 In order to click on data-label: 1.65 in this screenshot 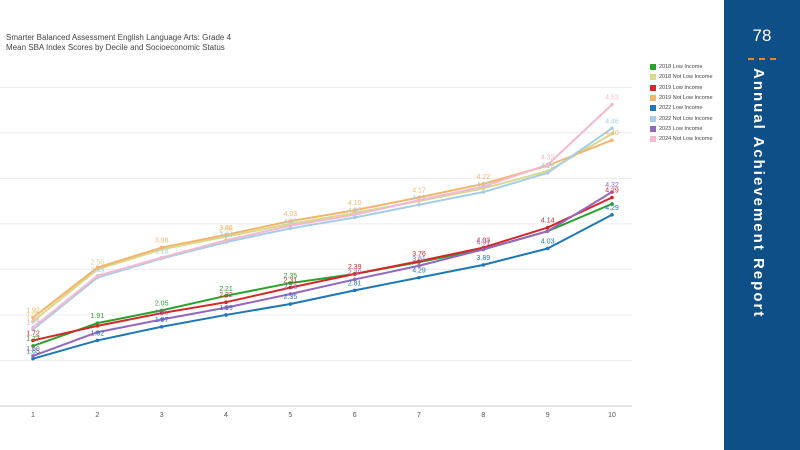, I will do `click(33, 352)`.